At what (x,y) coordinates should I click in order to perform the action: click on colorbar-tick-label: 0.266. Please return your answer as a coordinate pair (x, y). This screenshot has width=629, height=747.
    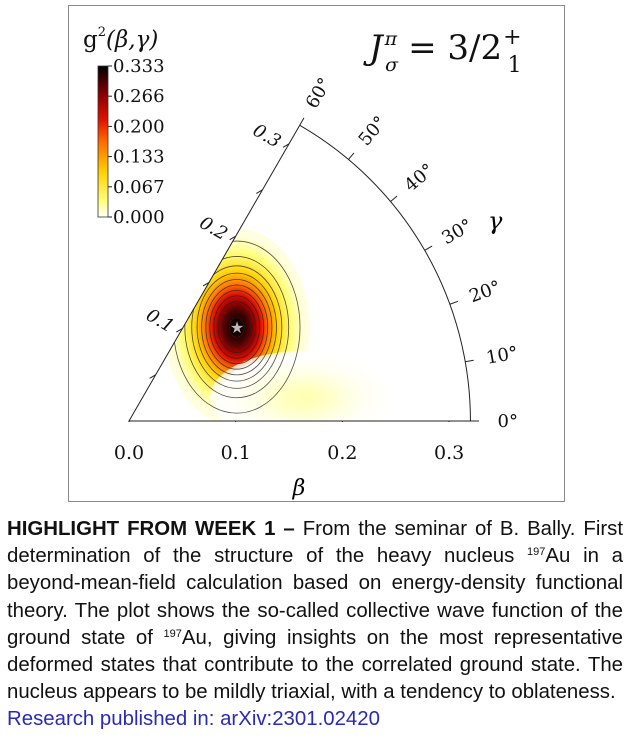
    Looking at the image, I should click on (139, 96).